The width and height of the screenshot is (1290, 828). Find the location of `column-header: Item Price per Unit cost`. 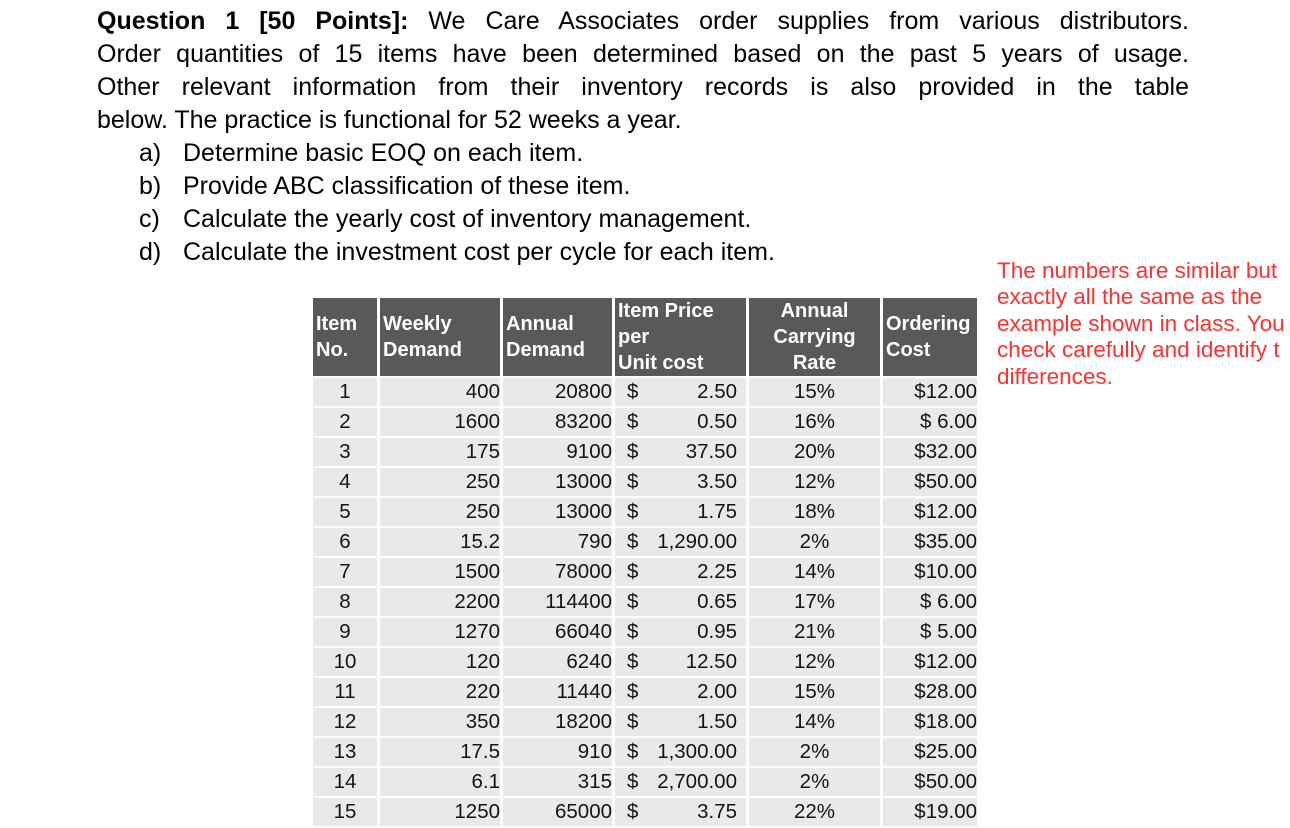

column-header: Item Price per Unit cost is located at coordinates (680, 337).